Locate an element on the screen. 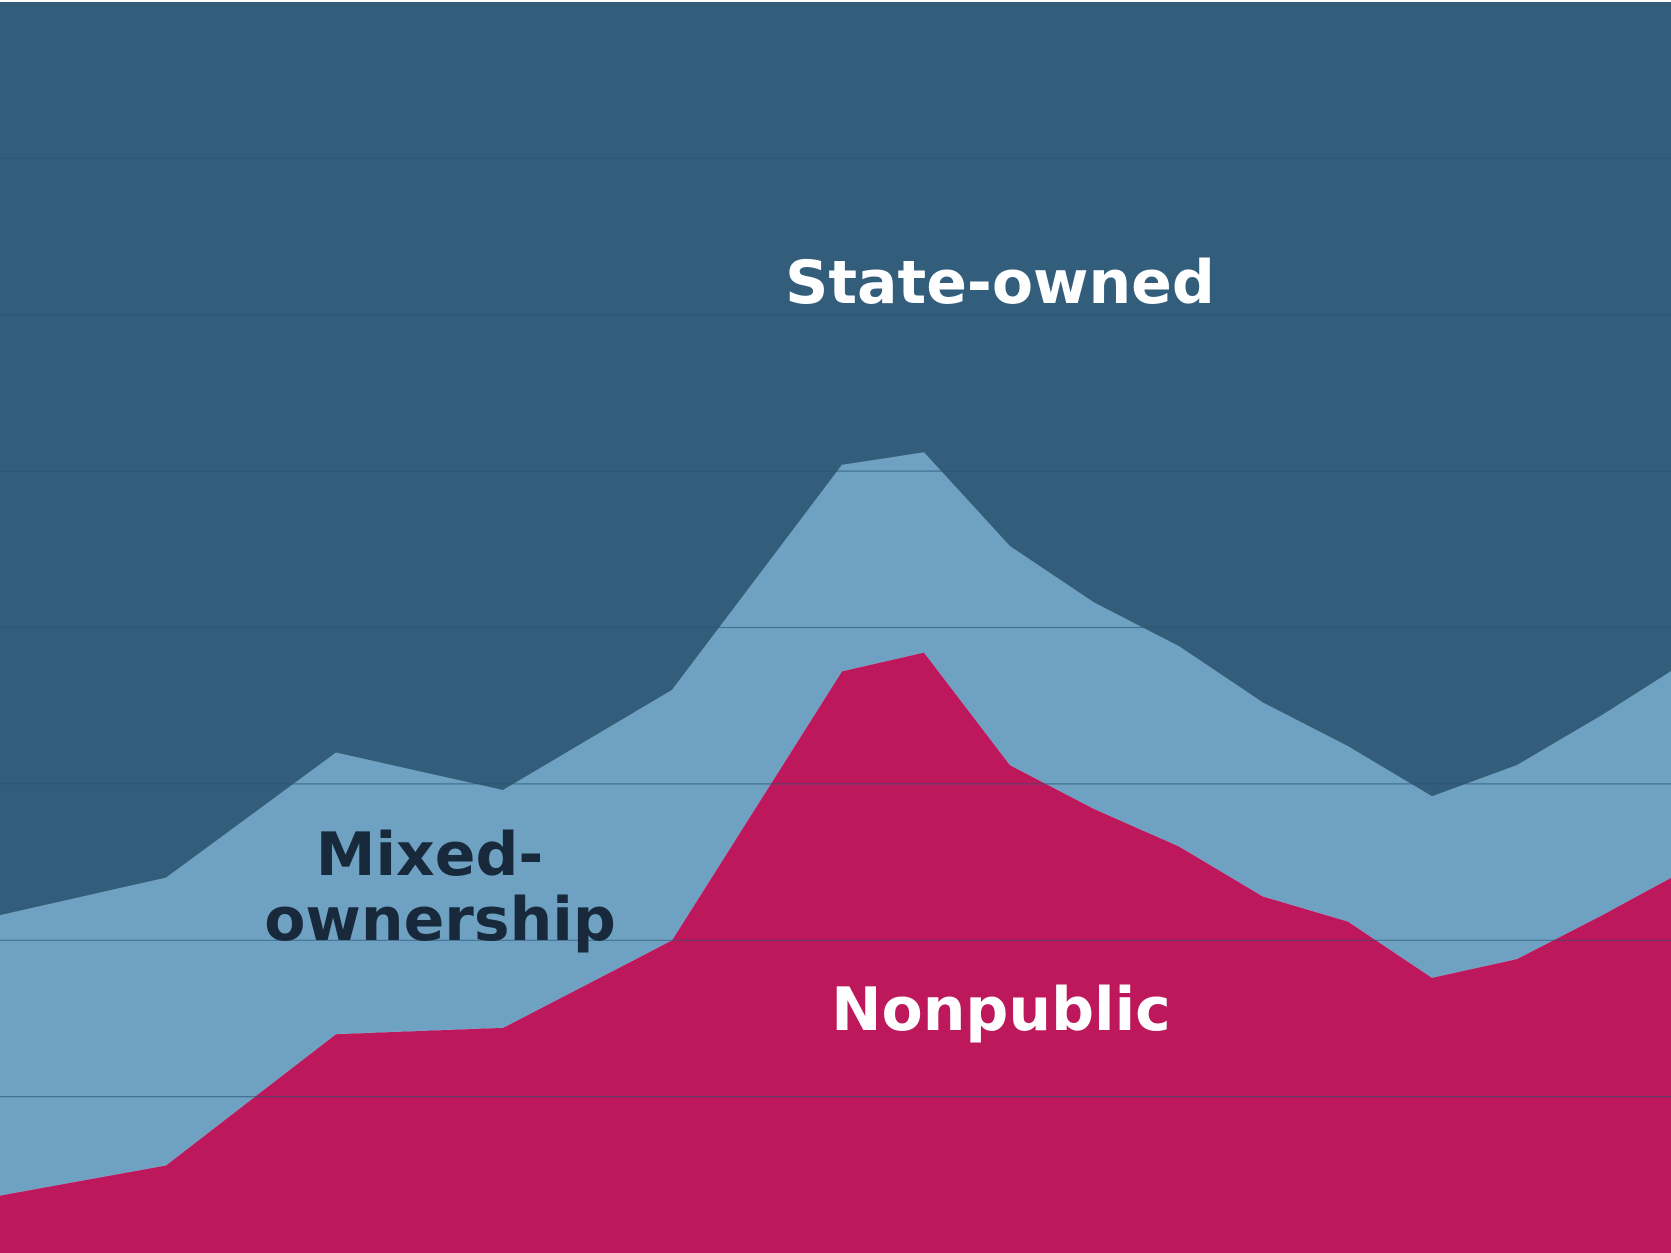 The height and width of the screenshot is (1253, 1671). label-state-owned: State-owned is located at coordinates (1000, 283).